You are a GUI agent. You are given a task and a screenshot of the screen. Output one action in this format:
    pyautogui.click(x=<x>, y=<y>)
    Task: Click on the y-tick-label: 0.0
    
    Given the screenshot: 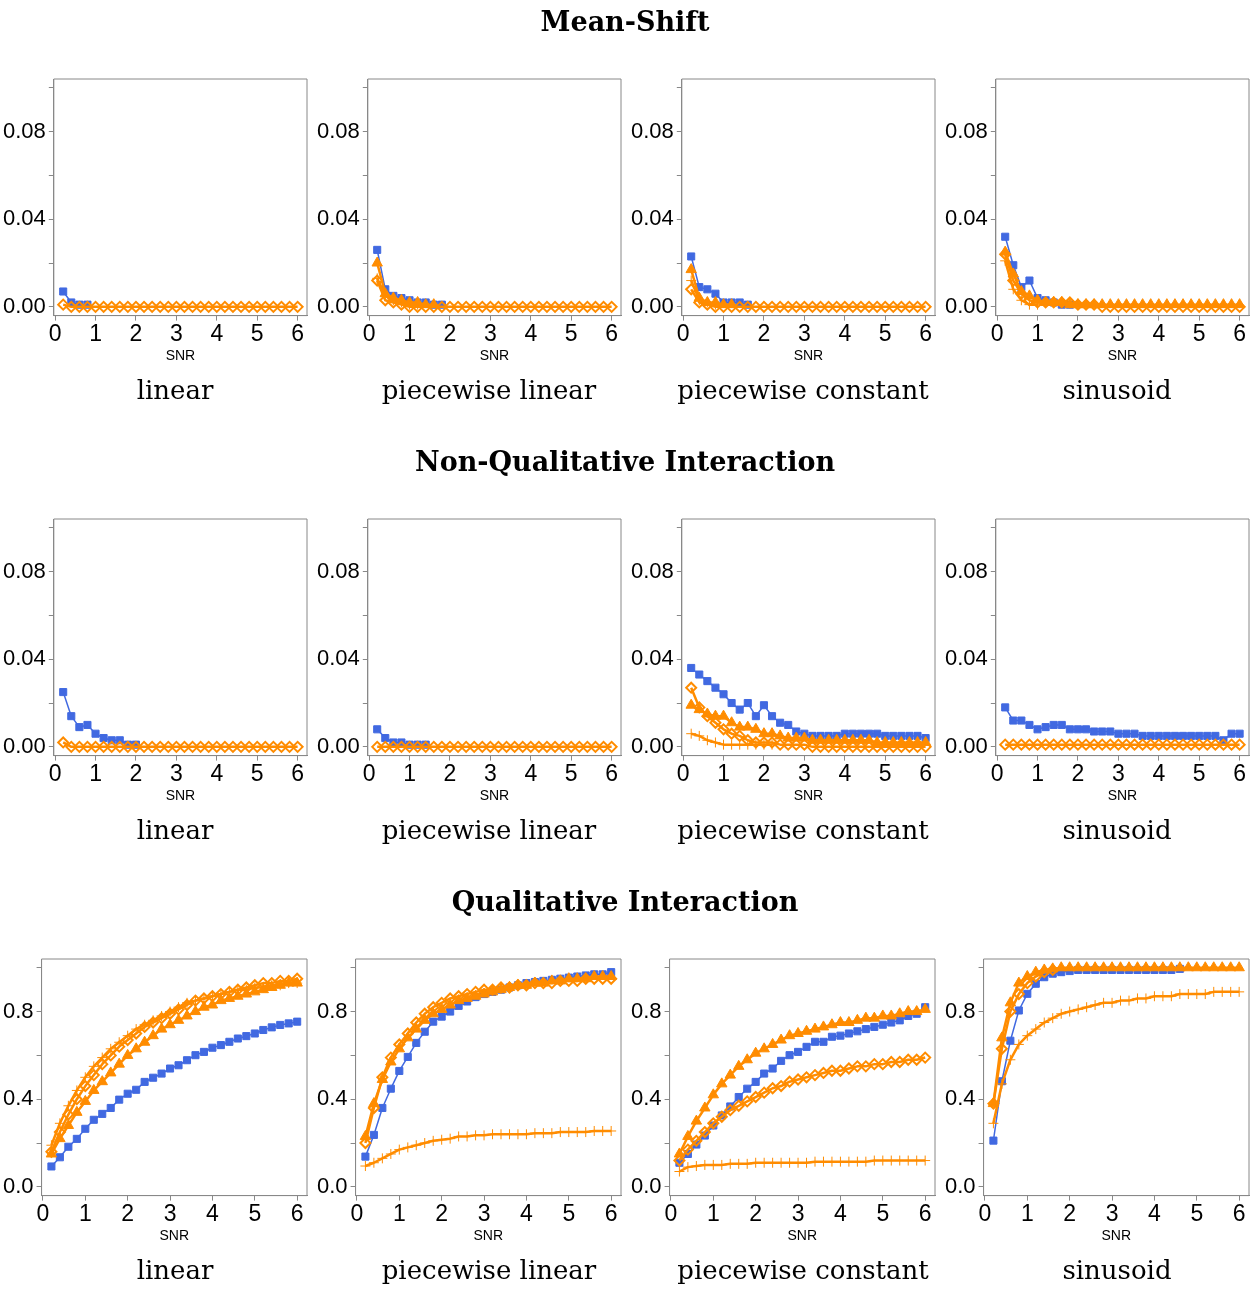 What is the action you would take?
    pyautogui.click(x=332, y=1185)
    